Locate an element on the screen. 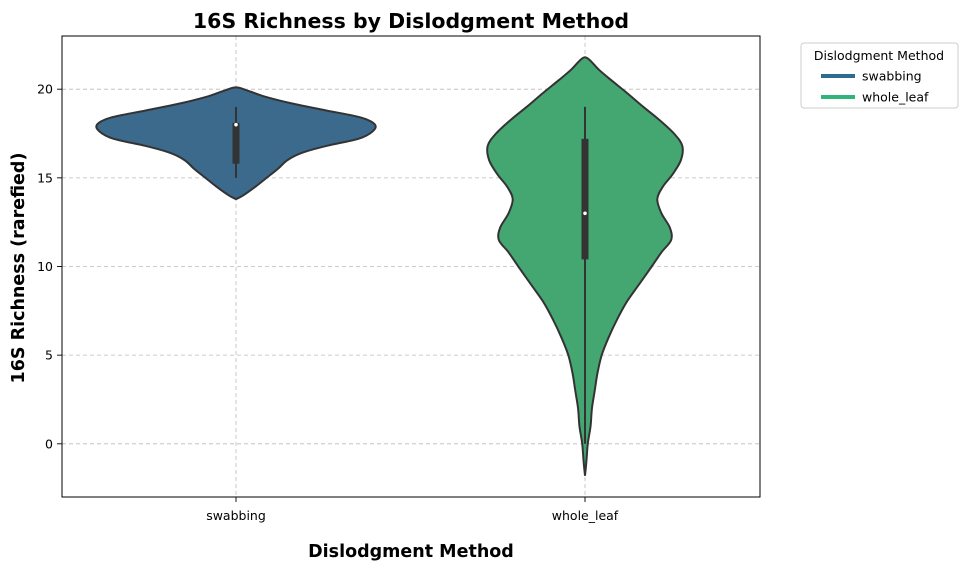 This screenshot has width=967, height=572. legend-title: Dislodgment Method is located at coordinates (879, 55).